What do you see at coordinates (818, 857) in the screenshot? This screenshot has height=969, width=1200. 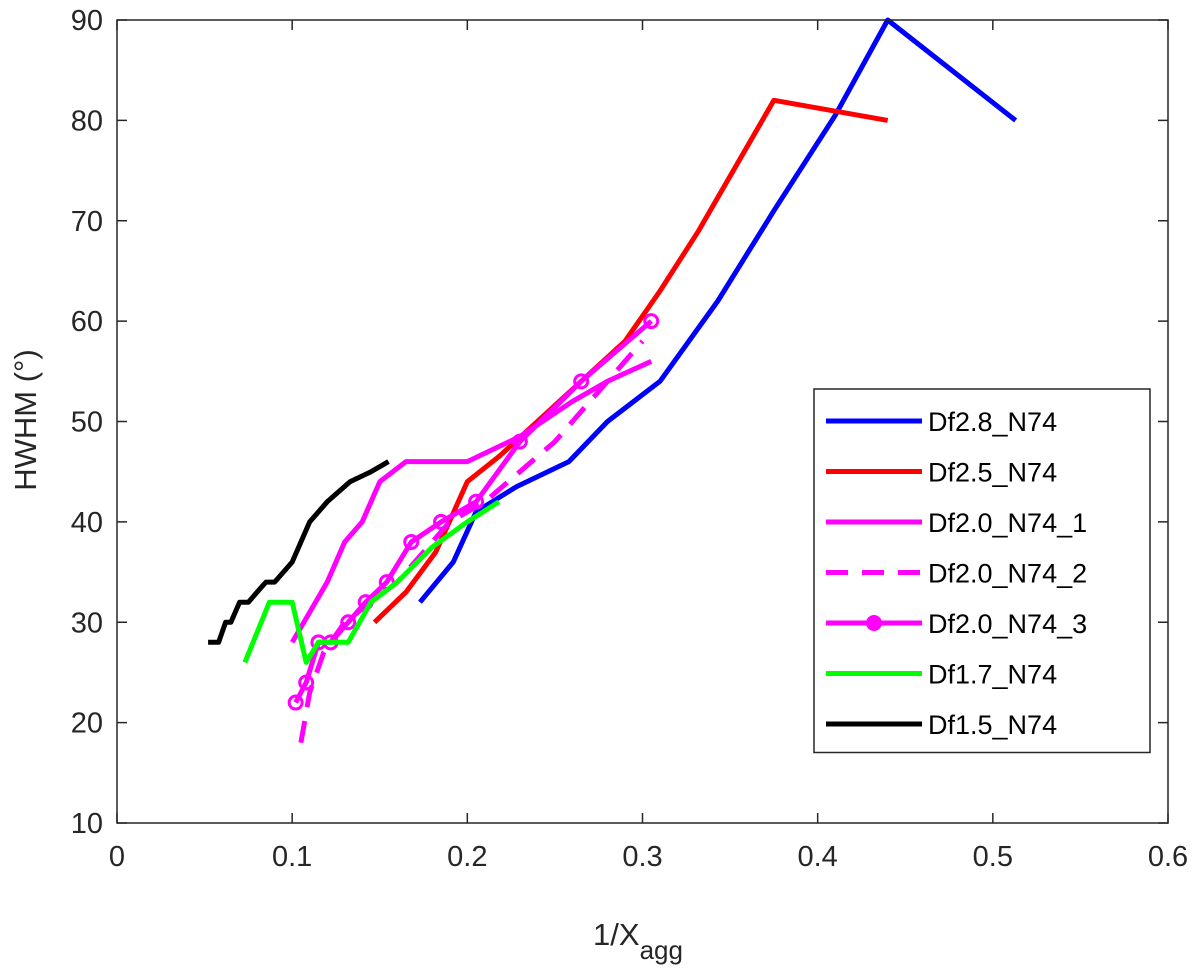 I see `x-tick-label: 0.4` at bounding box center [818, 857].